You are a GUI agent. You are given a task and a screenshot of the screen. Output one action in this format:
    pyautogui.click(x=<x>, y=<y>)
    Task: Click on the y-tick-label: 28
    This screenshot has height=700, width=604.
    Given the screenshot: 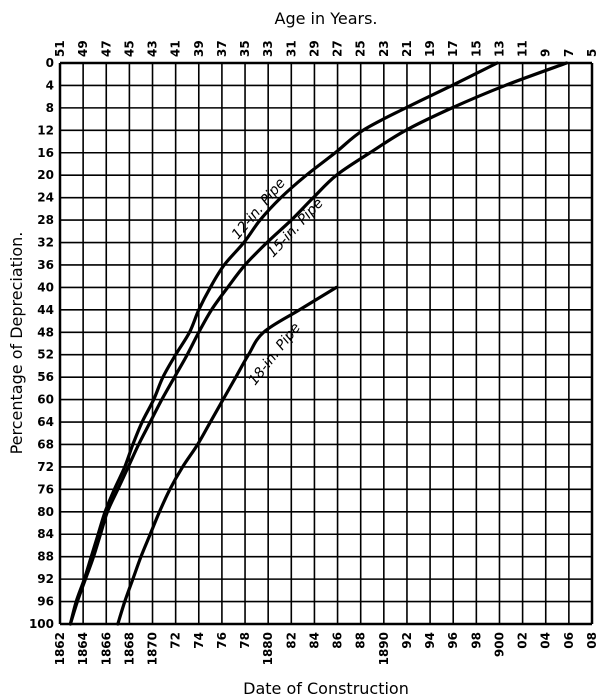 What is the action you would take?
    pyautogui.click(x=45, y=220)
    